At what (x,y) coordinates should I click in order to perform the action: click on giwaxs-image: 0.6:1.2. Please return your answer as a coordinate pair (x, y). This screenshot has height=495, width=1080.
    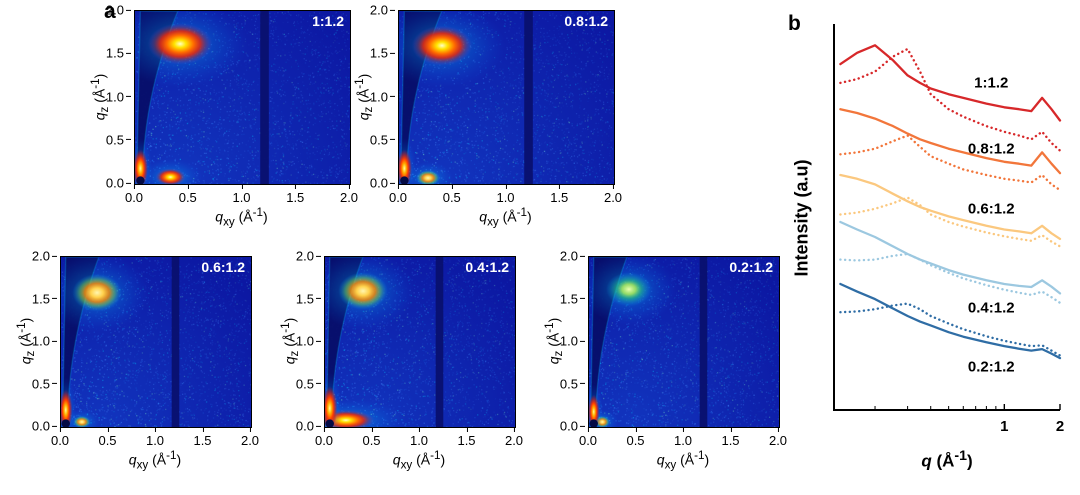
    Looking at the image, I should click on (156, 342).